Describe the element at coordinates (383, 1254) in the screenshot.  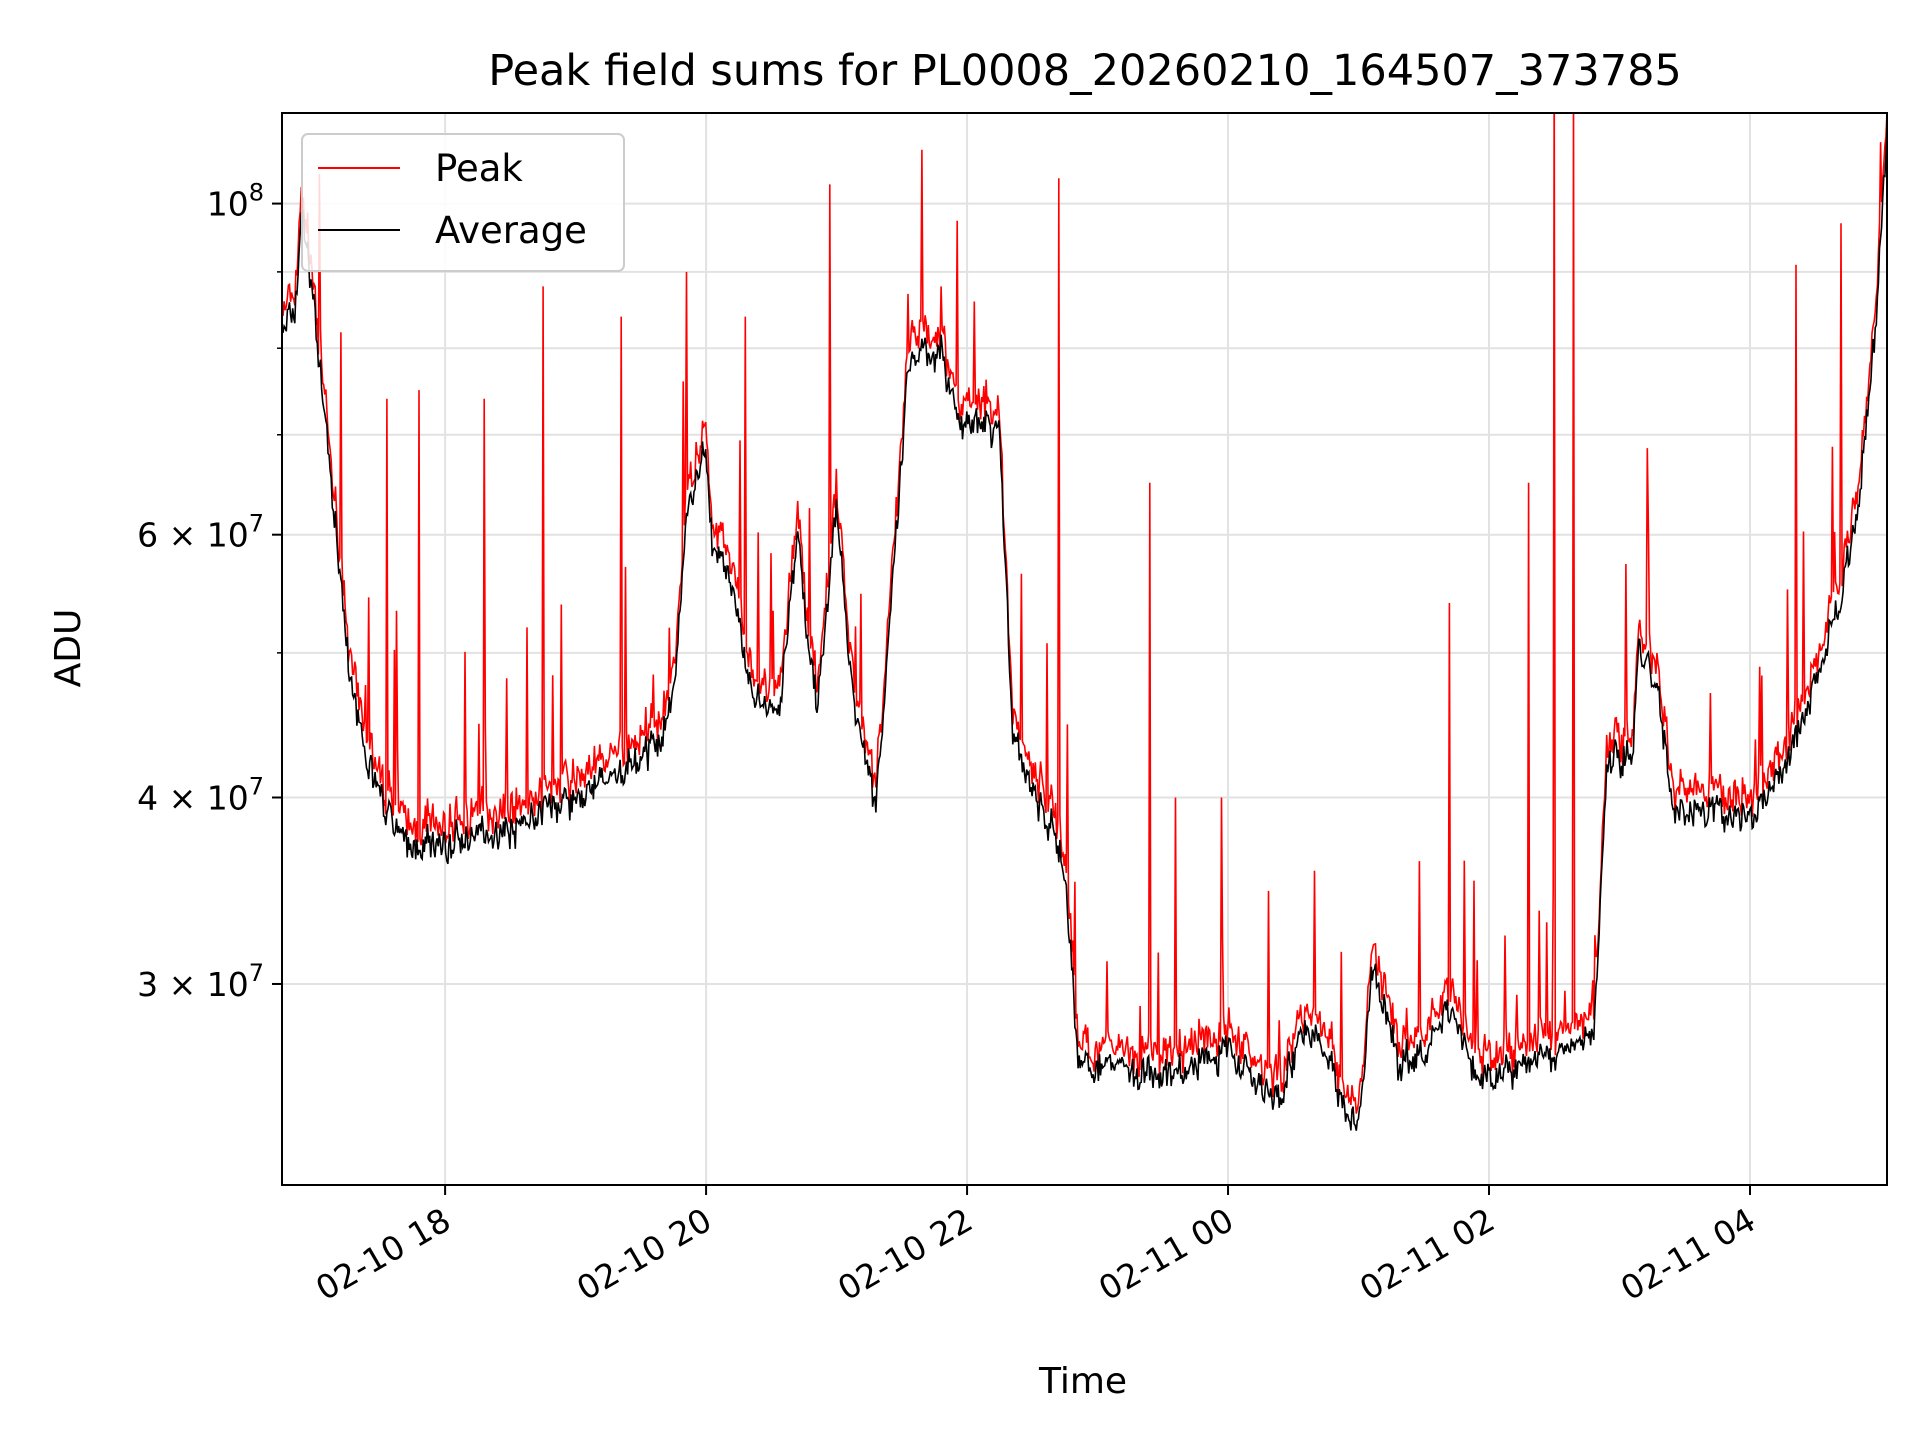
I see `x-tick-label: 02-10 18` at that location.